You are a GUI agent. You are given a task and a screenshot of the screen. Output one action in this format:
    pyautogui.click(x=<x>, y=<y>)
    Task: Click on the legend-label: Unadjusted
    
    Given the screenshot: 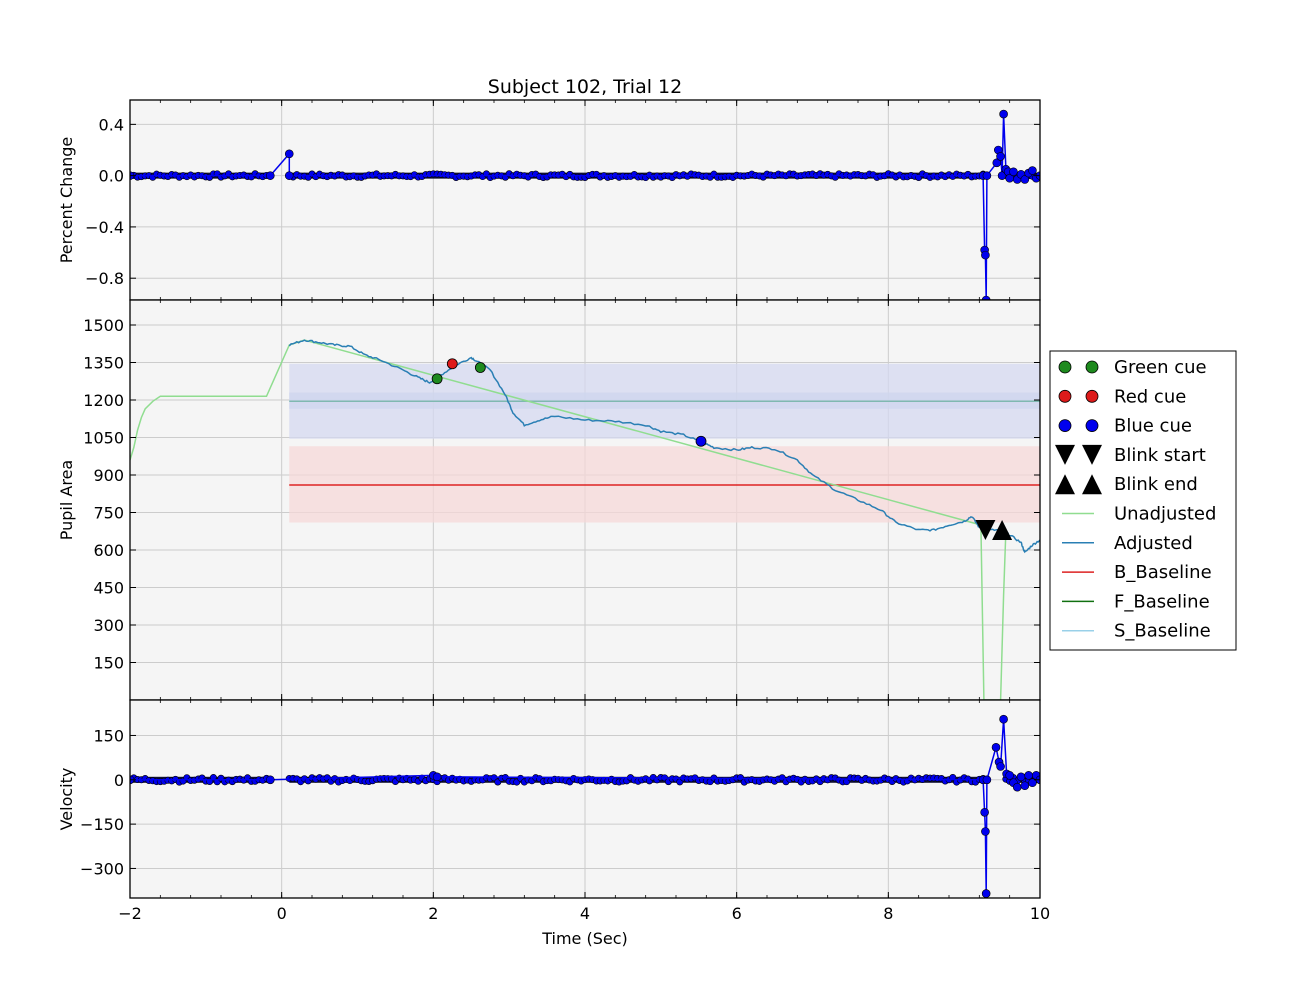 What is the action you would take?
    pyautogui.click(x=1165, y=514)
    